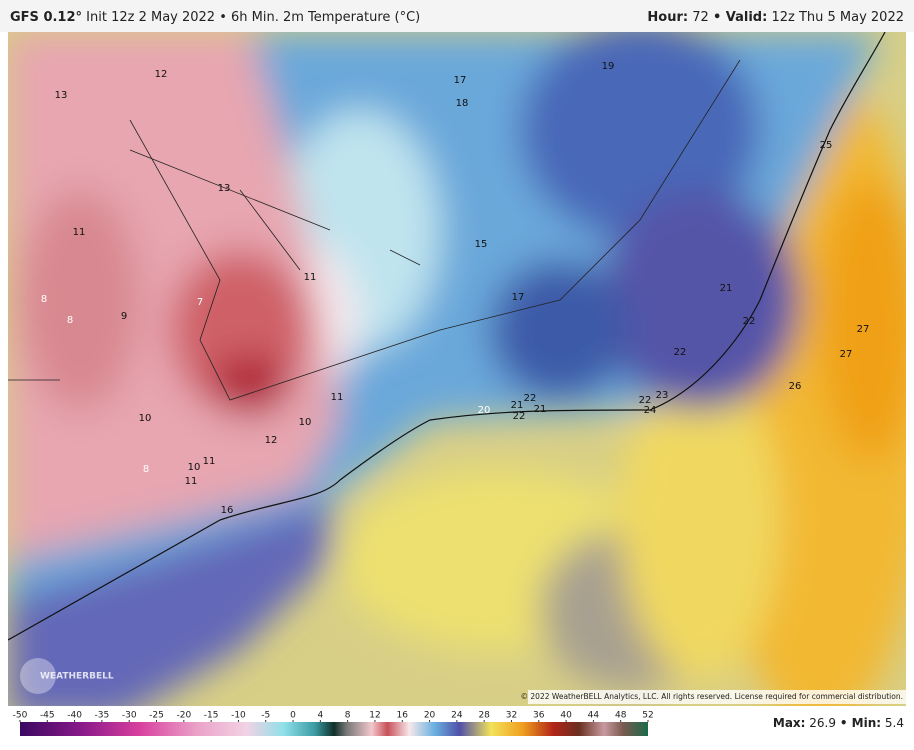 The image size is (914, 750). Describe the element at coordinates (650, 410) in the screenshot. I see `map-label: 24` at that location.